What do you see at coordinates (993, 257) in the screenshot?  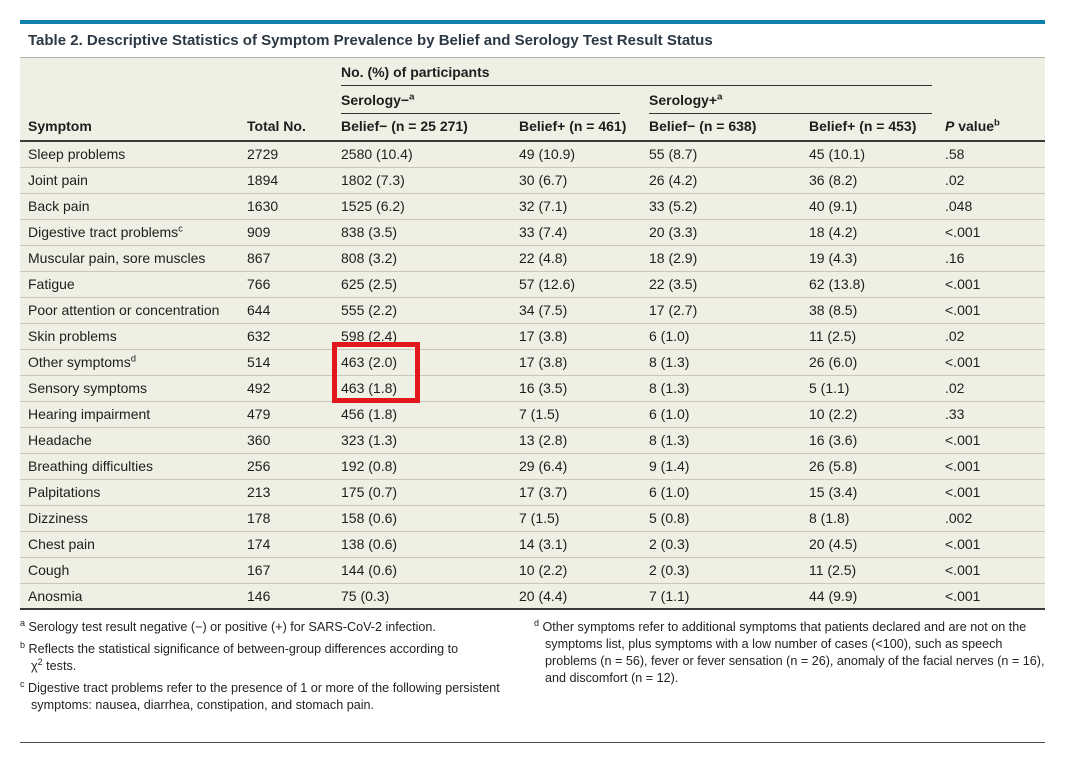 I see `value-cell: .16` at bounding box center [993, 257].